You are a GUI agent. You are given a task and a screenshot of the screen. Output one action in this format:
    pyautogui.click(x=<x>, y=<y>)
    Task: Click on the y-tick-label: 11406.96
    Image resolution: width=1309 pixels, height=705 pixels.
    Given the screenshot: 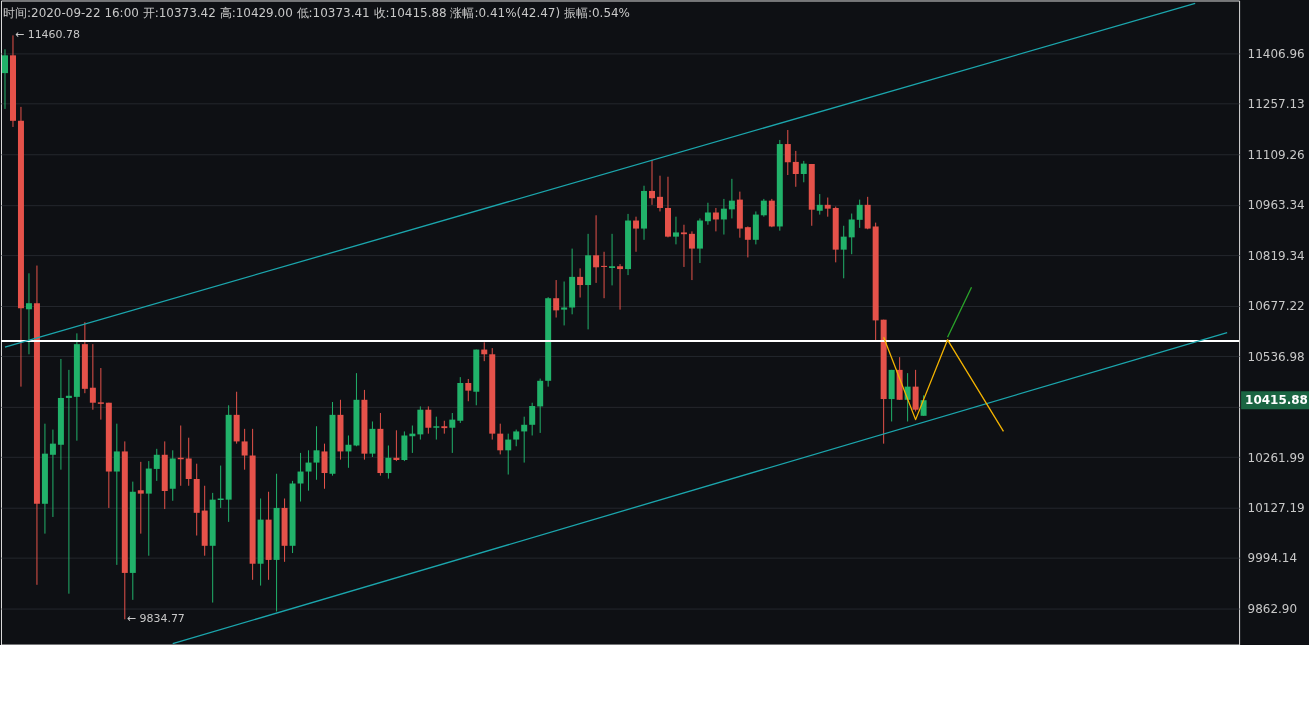 What is the action you would take?
    pyautogui.click(x=1276, y=53)
    